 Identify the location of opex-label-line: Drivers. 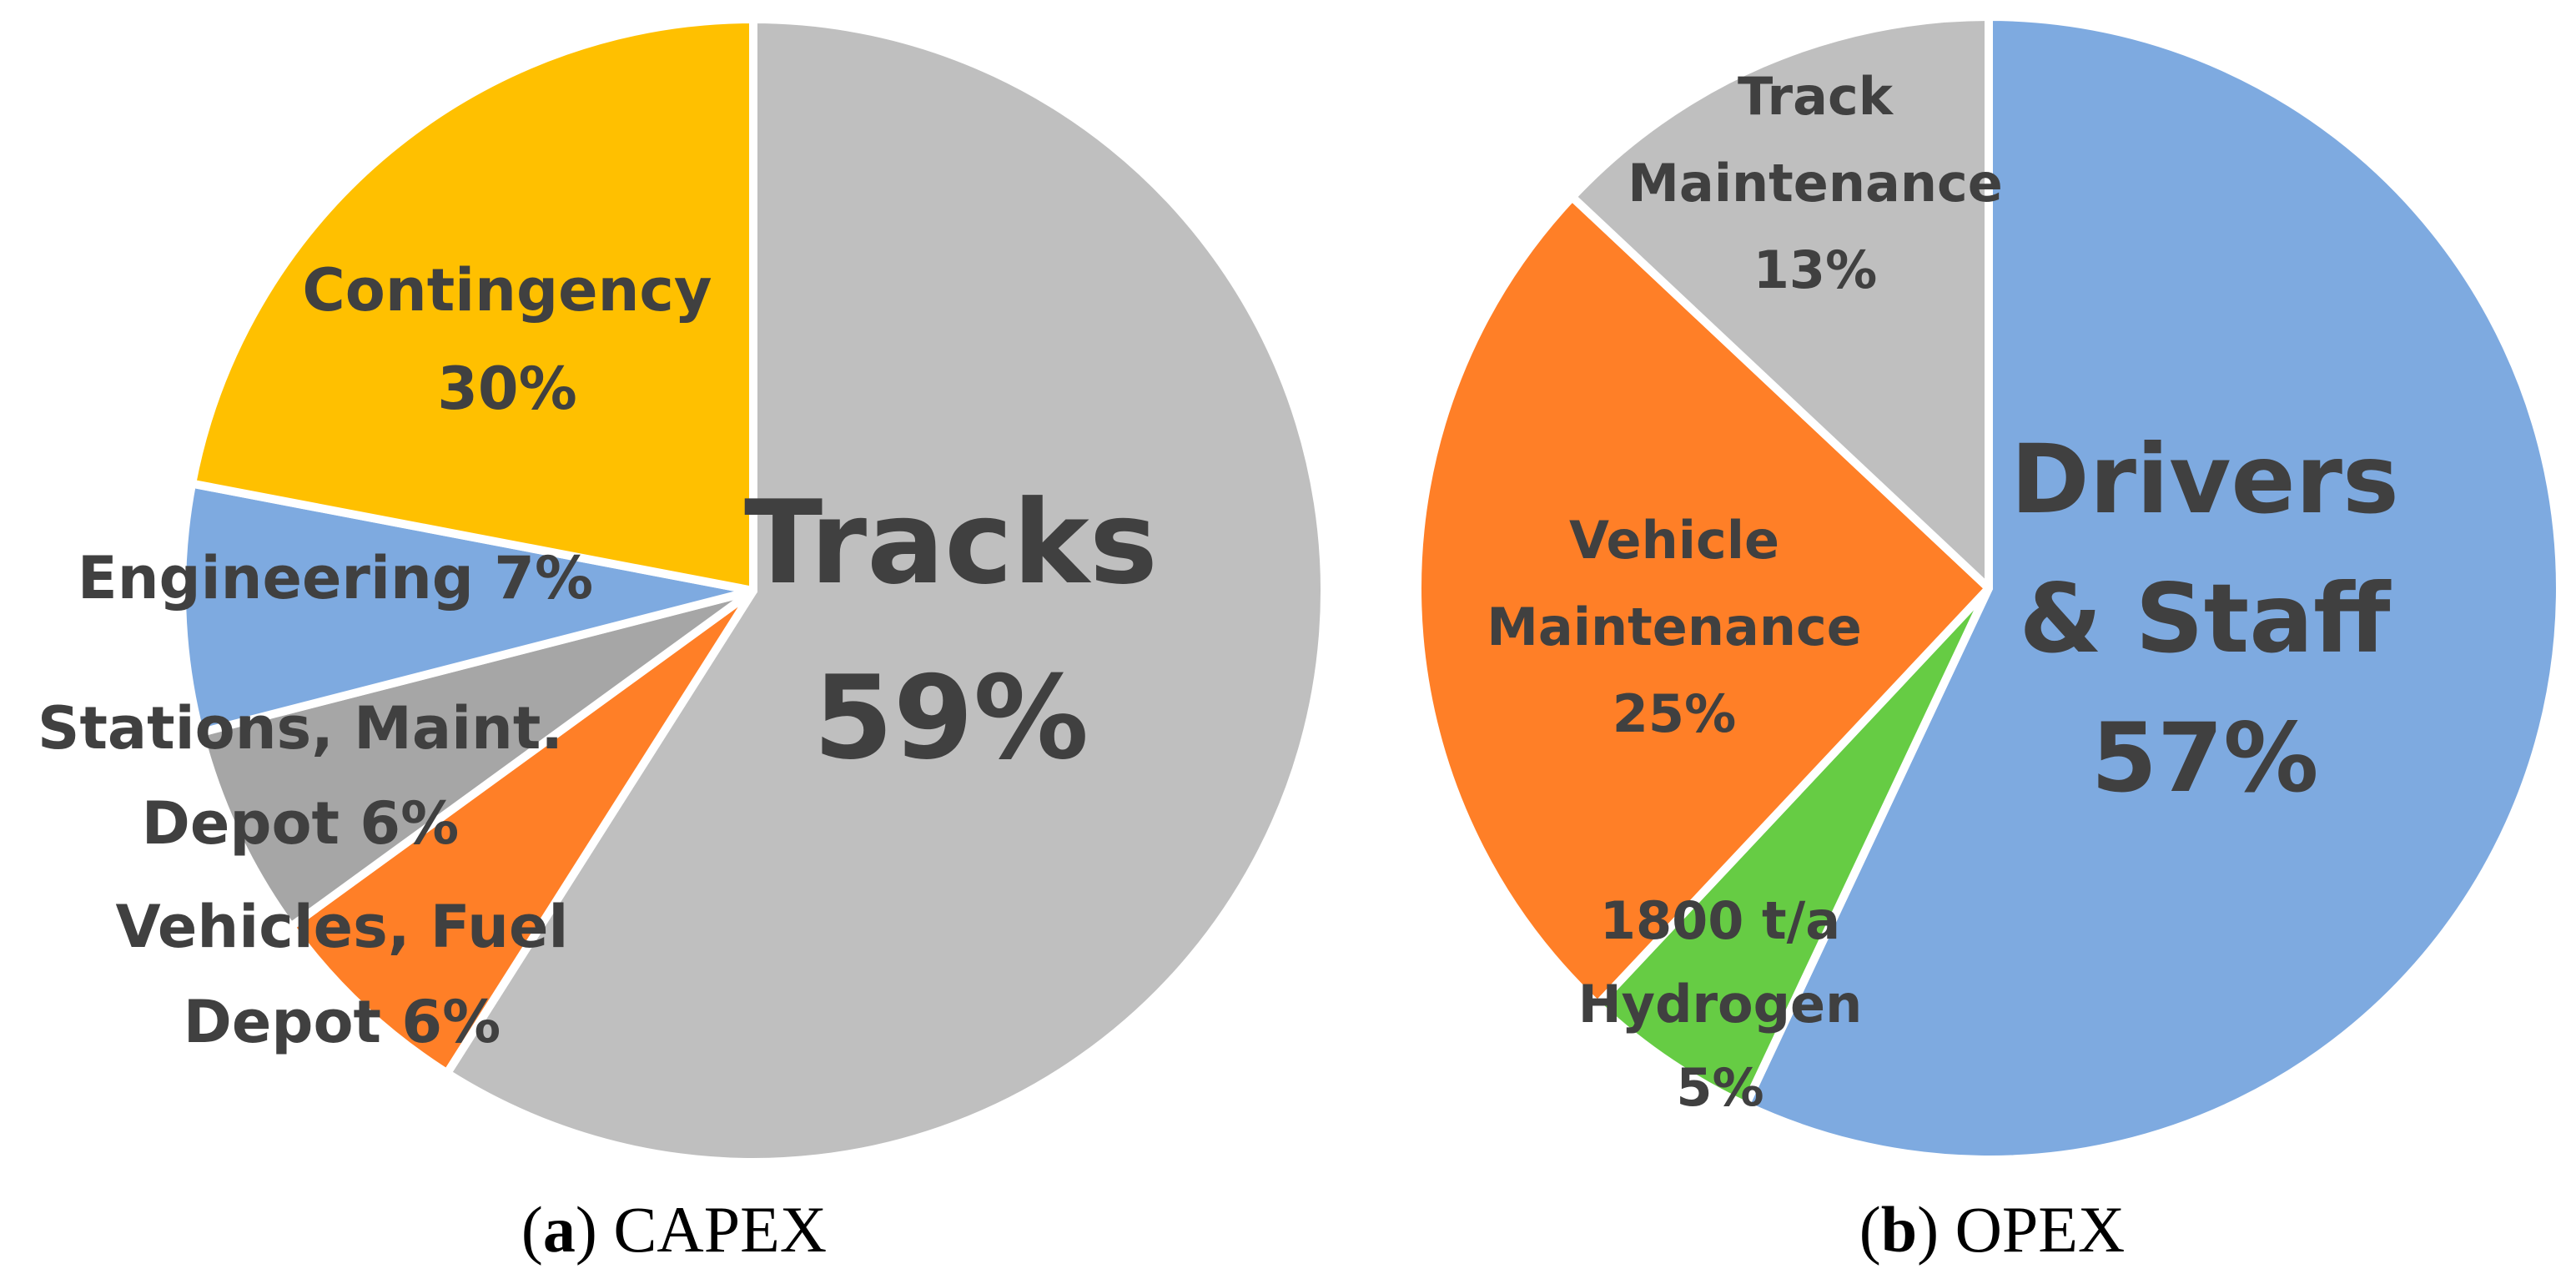
(2204, 479).